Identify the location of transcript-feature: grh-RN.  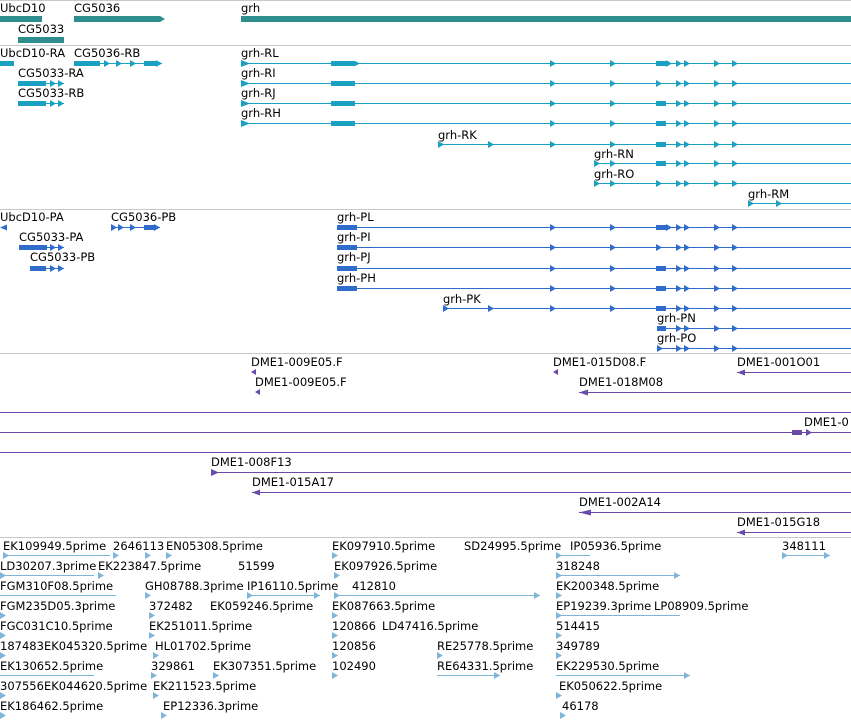
(722, 157).